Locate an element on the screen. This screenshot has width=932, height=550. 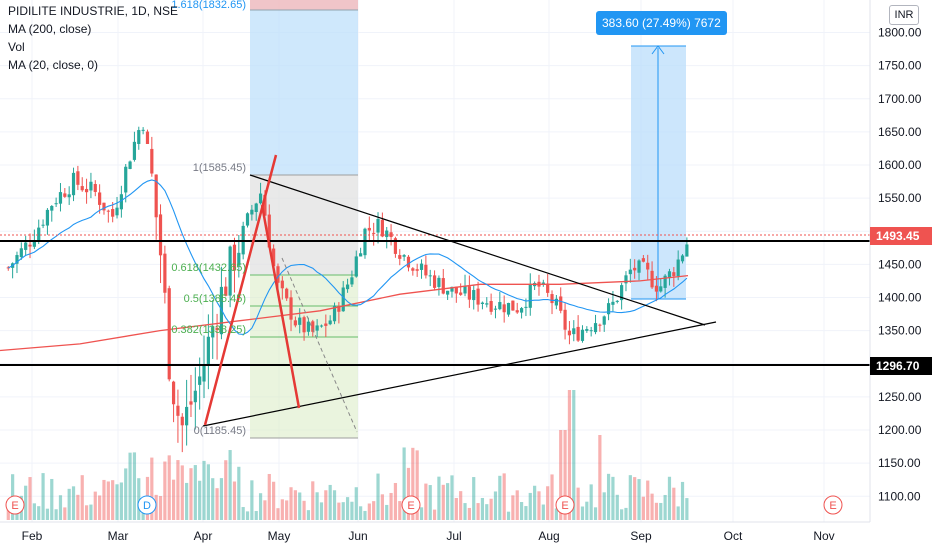
dividend-marker: D is located at coordinates (147, 505).